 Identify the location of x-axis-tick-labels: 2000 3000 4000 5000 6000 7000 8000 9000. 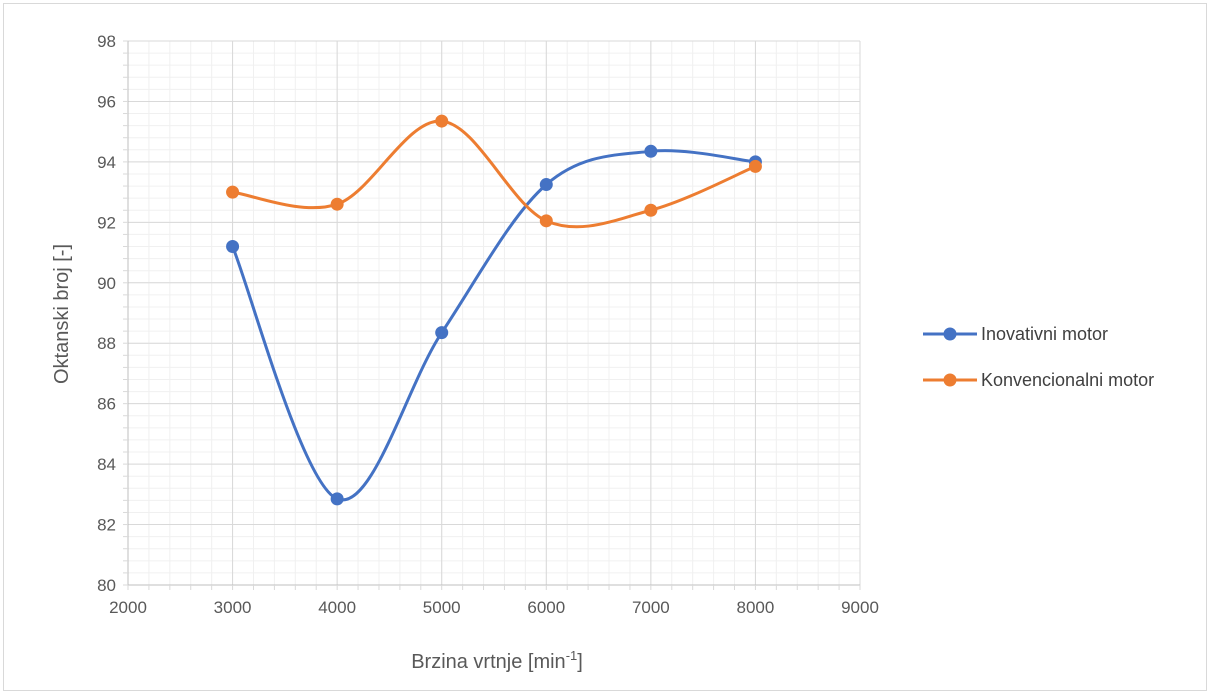
(494, 607).